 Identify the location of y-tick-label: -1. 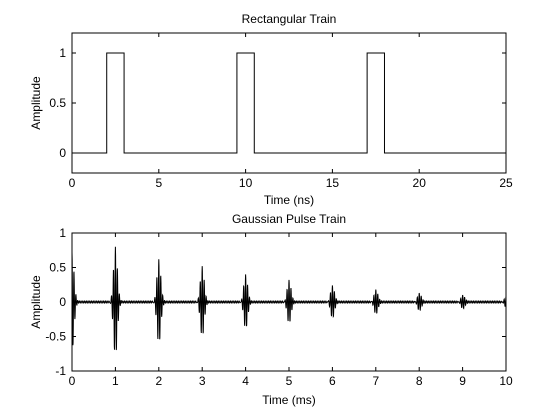
(60, 371).